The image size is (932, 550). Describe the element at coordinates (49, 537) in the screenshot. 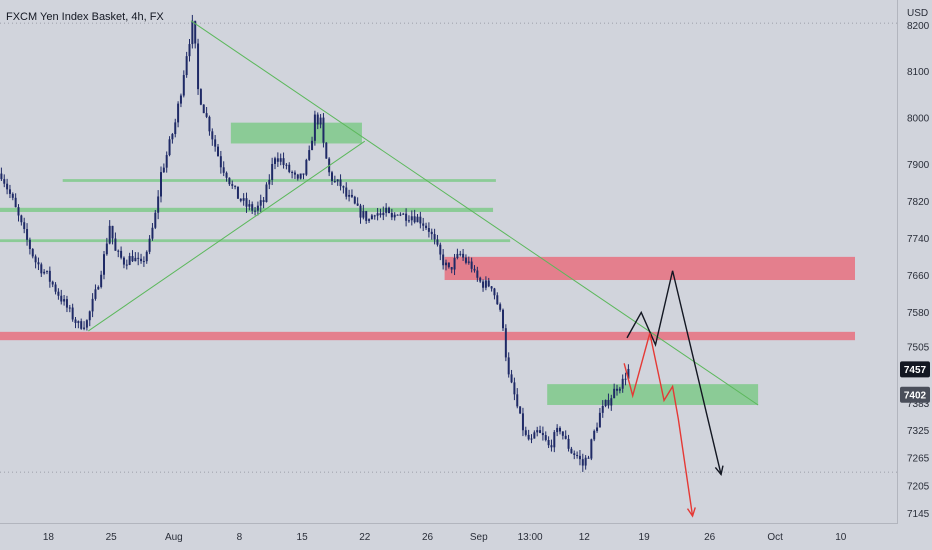

I see `x-tick-label: 18` at that location.